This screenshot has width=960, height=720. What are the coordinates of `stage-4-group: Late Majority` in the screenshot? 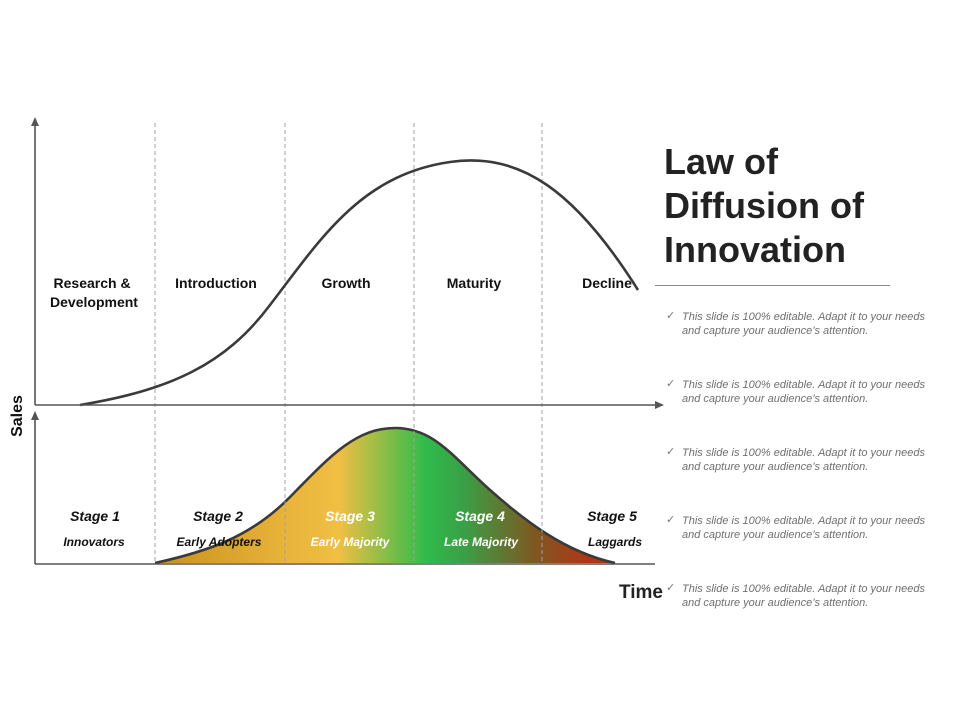 It's located at (481, 542).